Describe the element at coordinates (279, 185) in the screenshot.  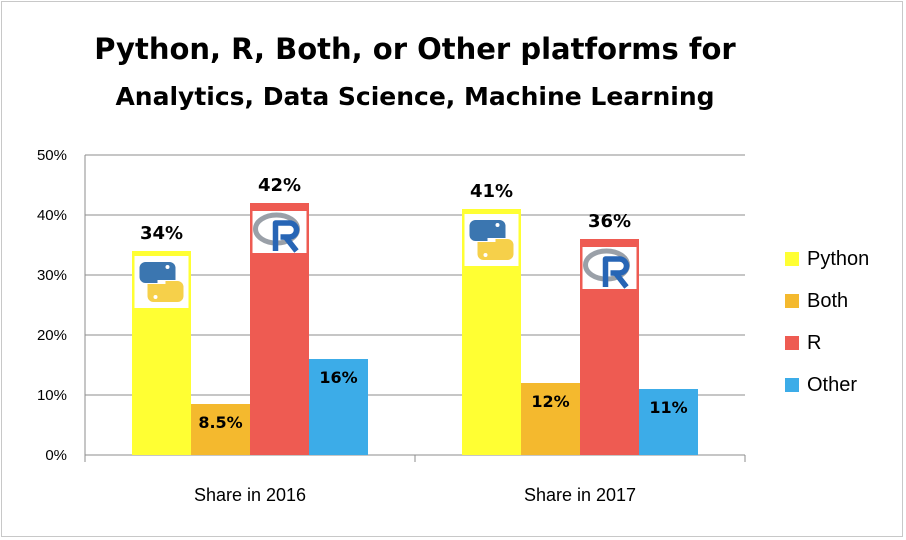
I see `data-label: 42%` at that location.